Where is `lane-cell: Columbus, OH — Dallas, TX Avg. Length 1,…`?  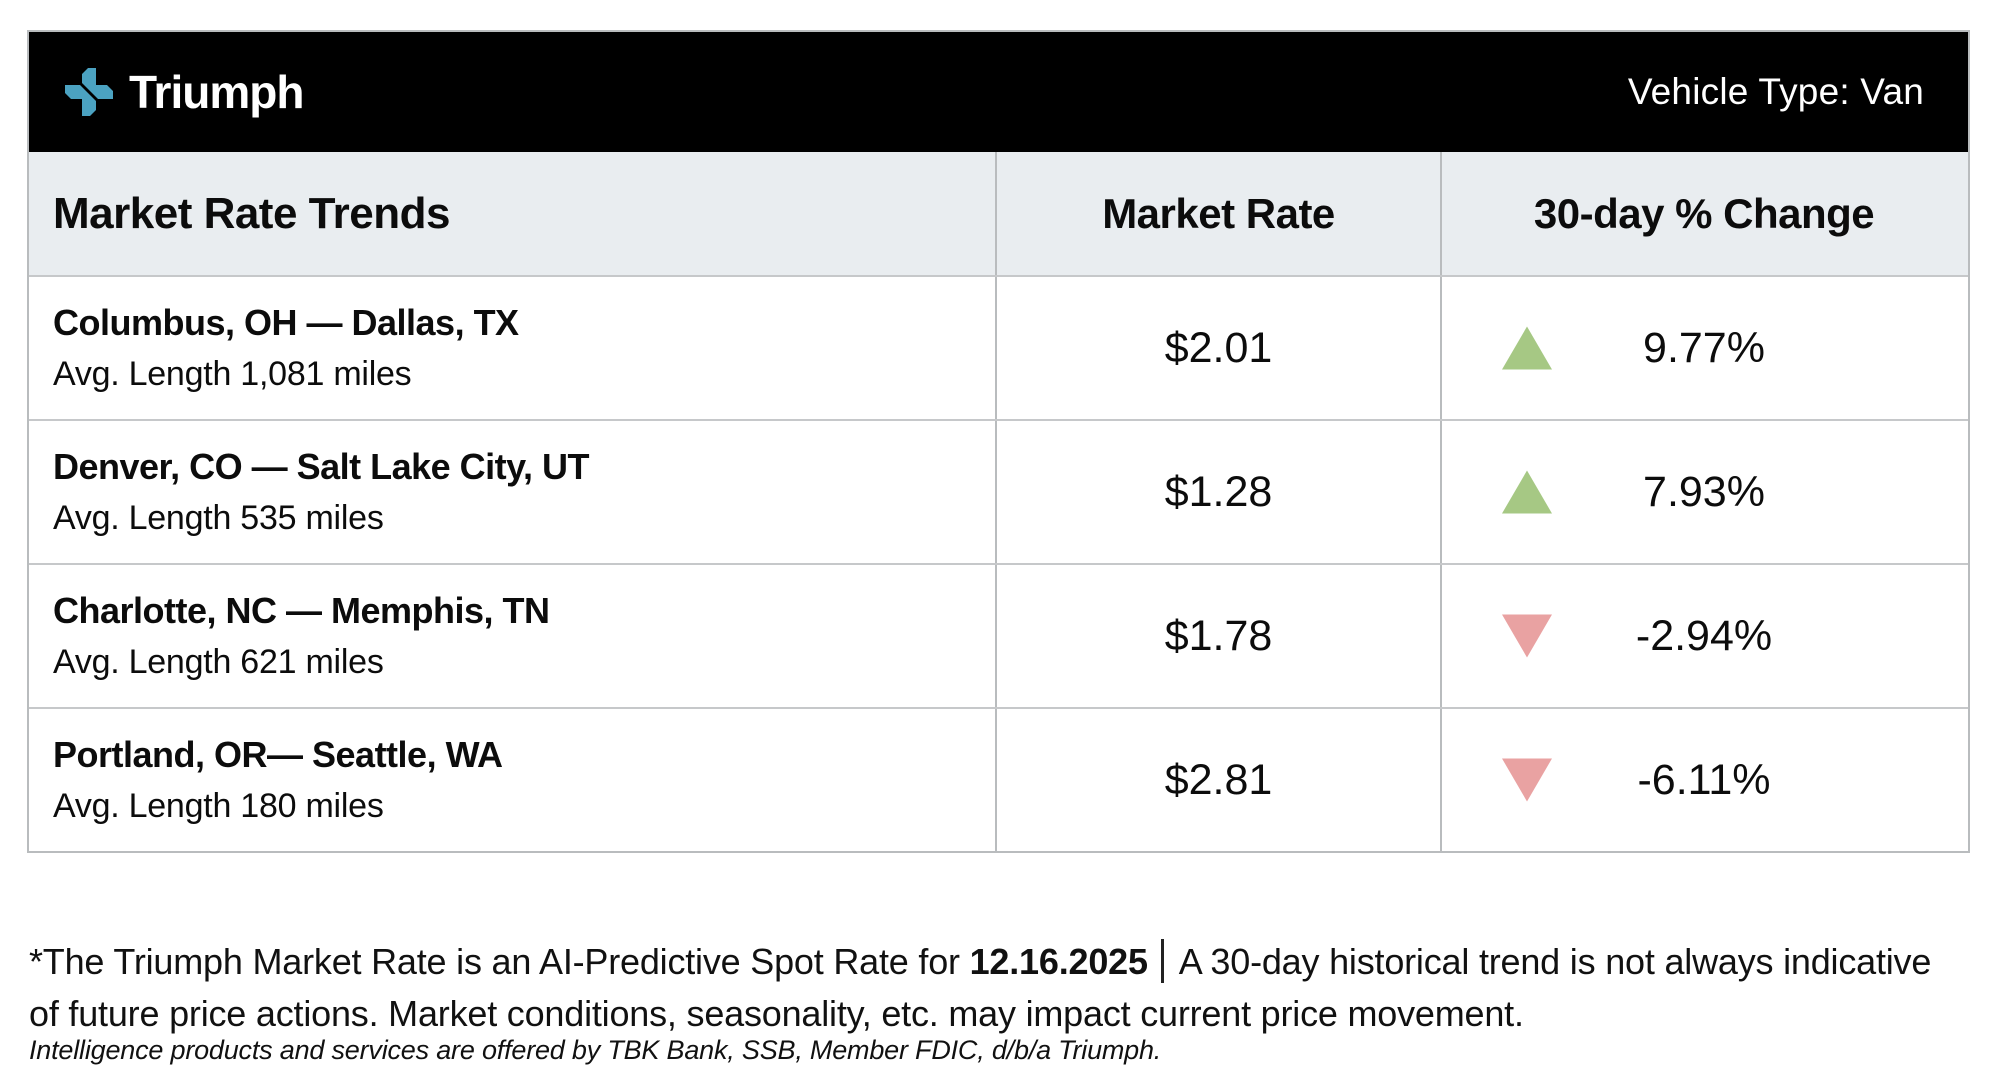 lane-cell: Columbus, OH — Dallas, TX Avg. Length 1,… is located at coordinates (512, 348).